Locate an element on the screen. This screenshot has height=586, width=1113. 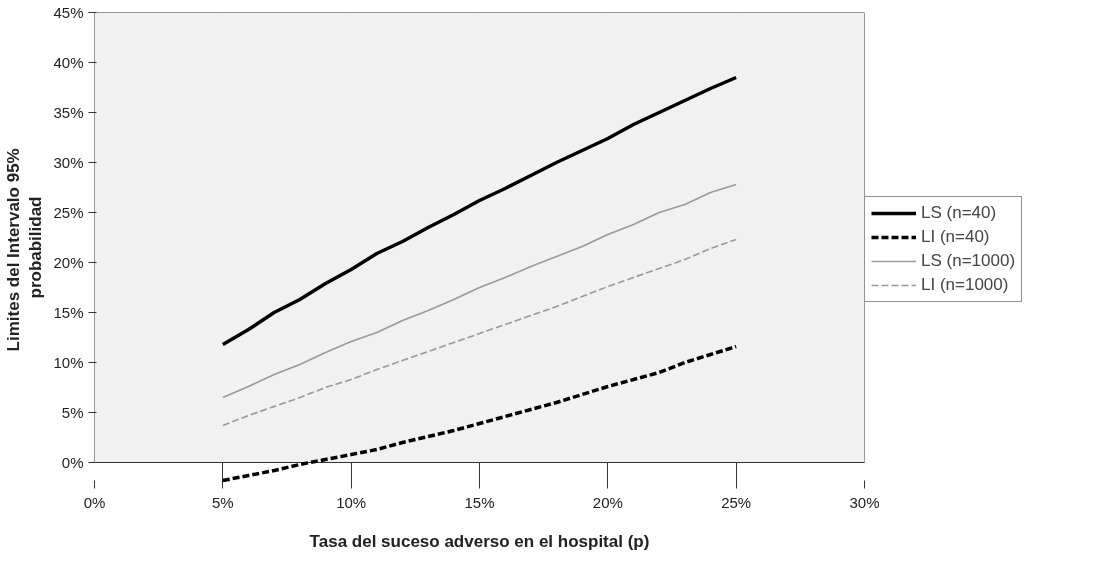
y-tick-label: 45% is located at coordinates (68, 12).